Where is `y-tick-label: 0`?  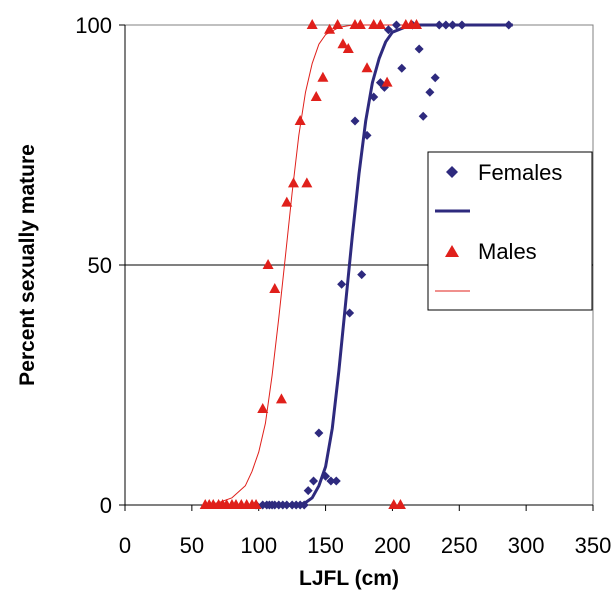 y-tick-label: 0 is located at coordinates (106, 505).